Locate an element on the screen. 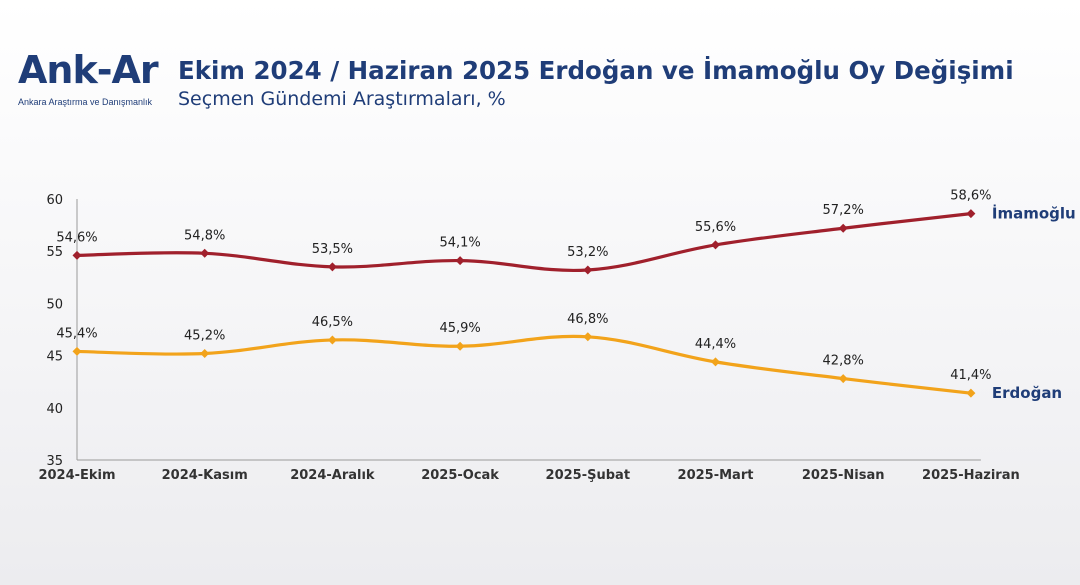  data-label: 54,1% is located at coordinates (459, 243).